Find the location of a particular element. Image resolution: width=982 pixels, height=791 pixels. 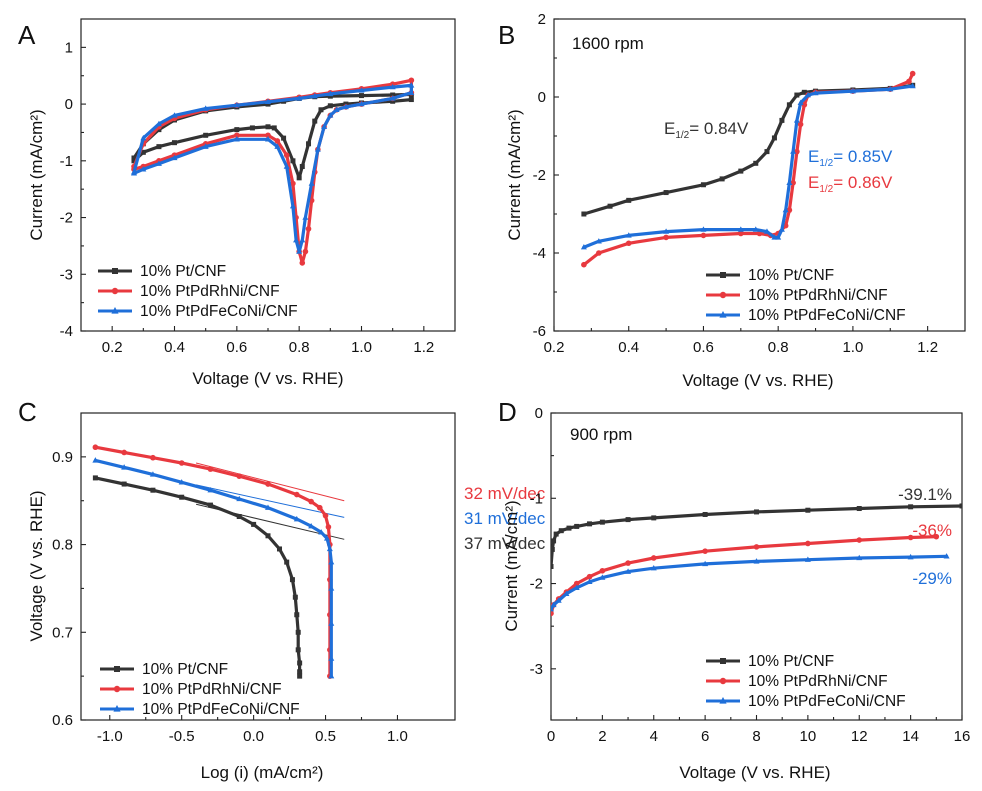

legend-label: 10% Pt/CNF is located at coordinates (185, 669).